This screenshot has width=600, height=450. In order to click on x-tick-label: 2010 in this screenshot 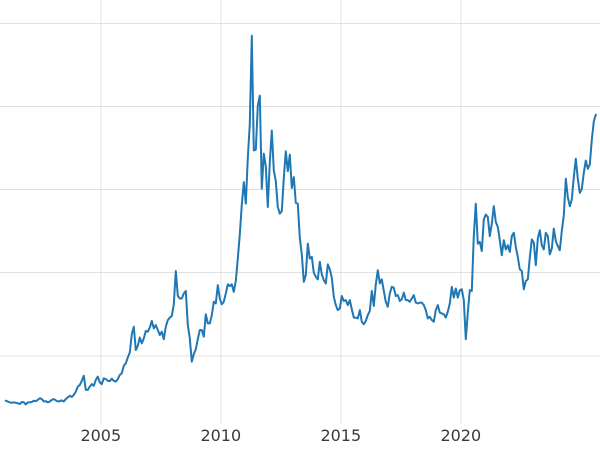, I will do `click(220, 435)`.